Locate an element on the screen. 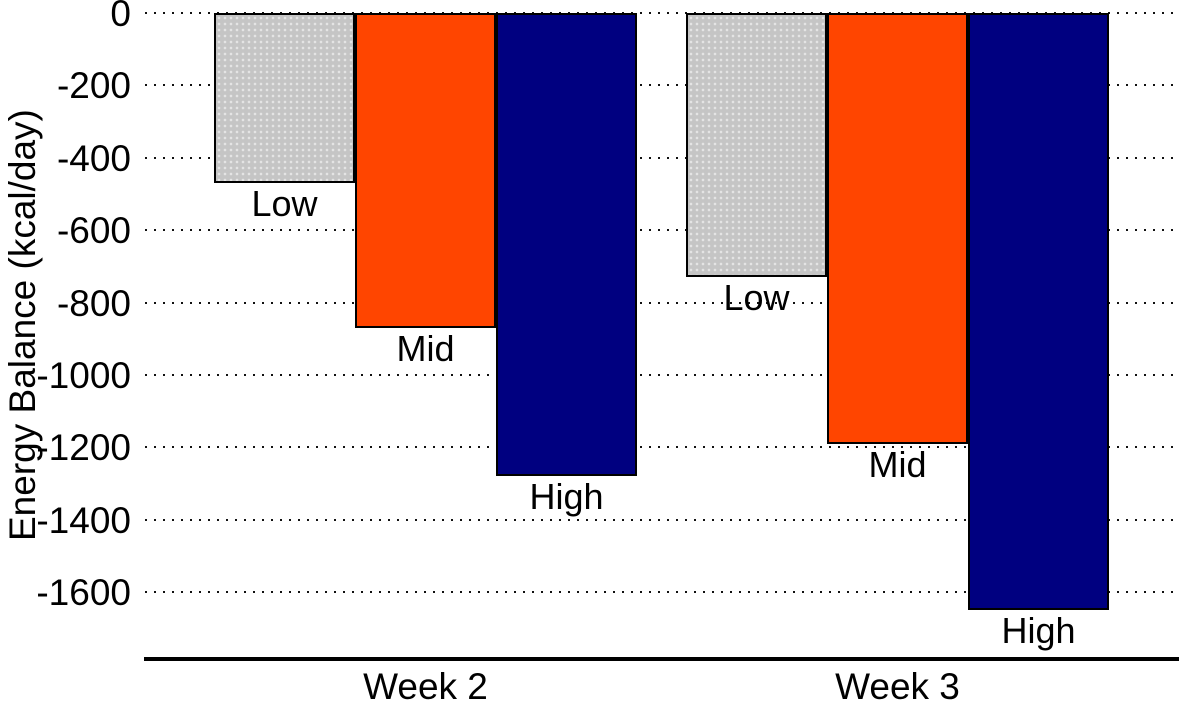 The height and width of the screenshot is (702, 1181). bar-week-3-high is located at coordinates (1038, 312).